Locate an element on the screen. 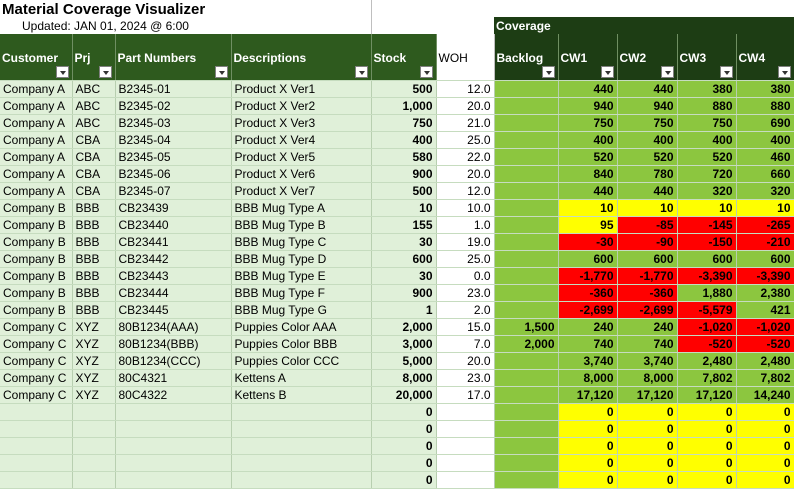  cell-cw3: 320 is located at coordinates (707, 191).